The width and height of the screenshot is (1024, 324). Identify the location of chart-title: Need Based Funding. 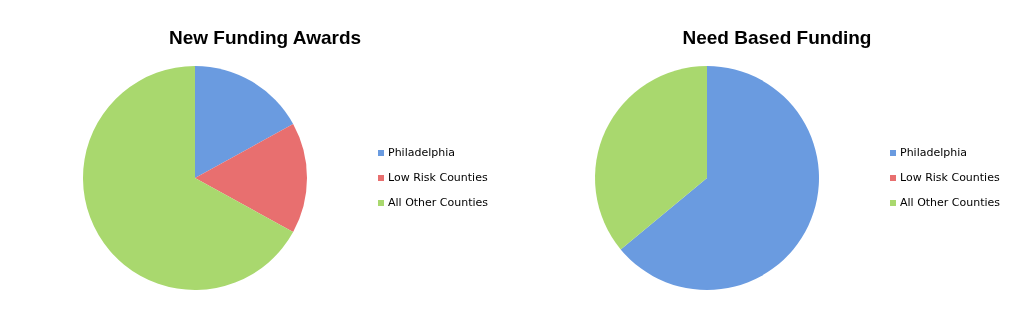
(777, 37).